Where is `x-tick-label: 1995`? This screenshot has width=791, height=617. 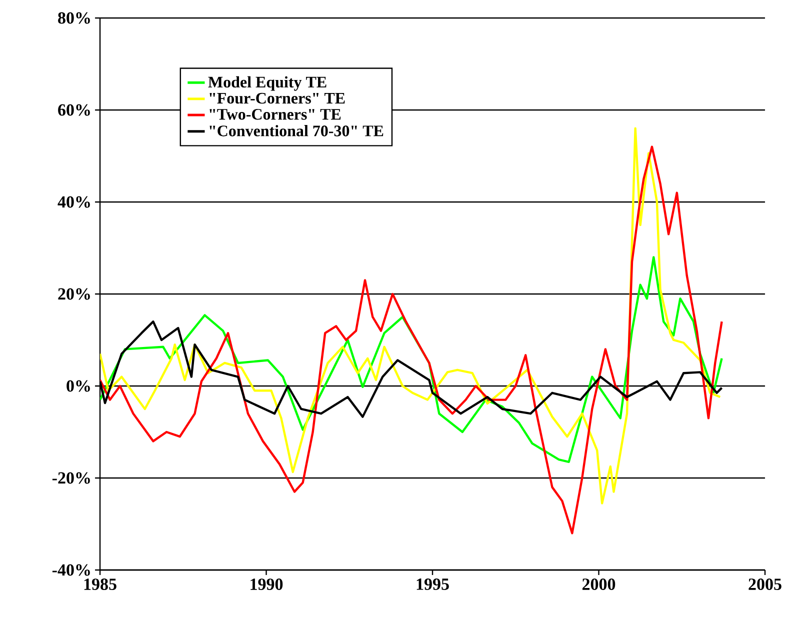 x-tick-label: 1995 is located at coordinates (432, 584).